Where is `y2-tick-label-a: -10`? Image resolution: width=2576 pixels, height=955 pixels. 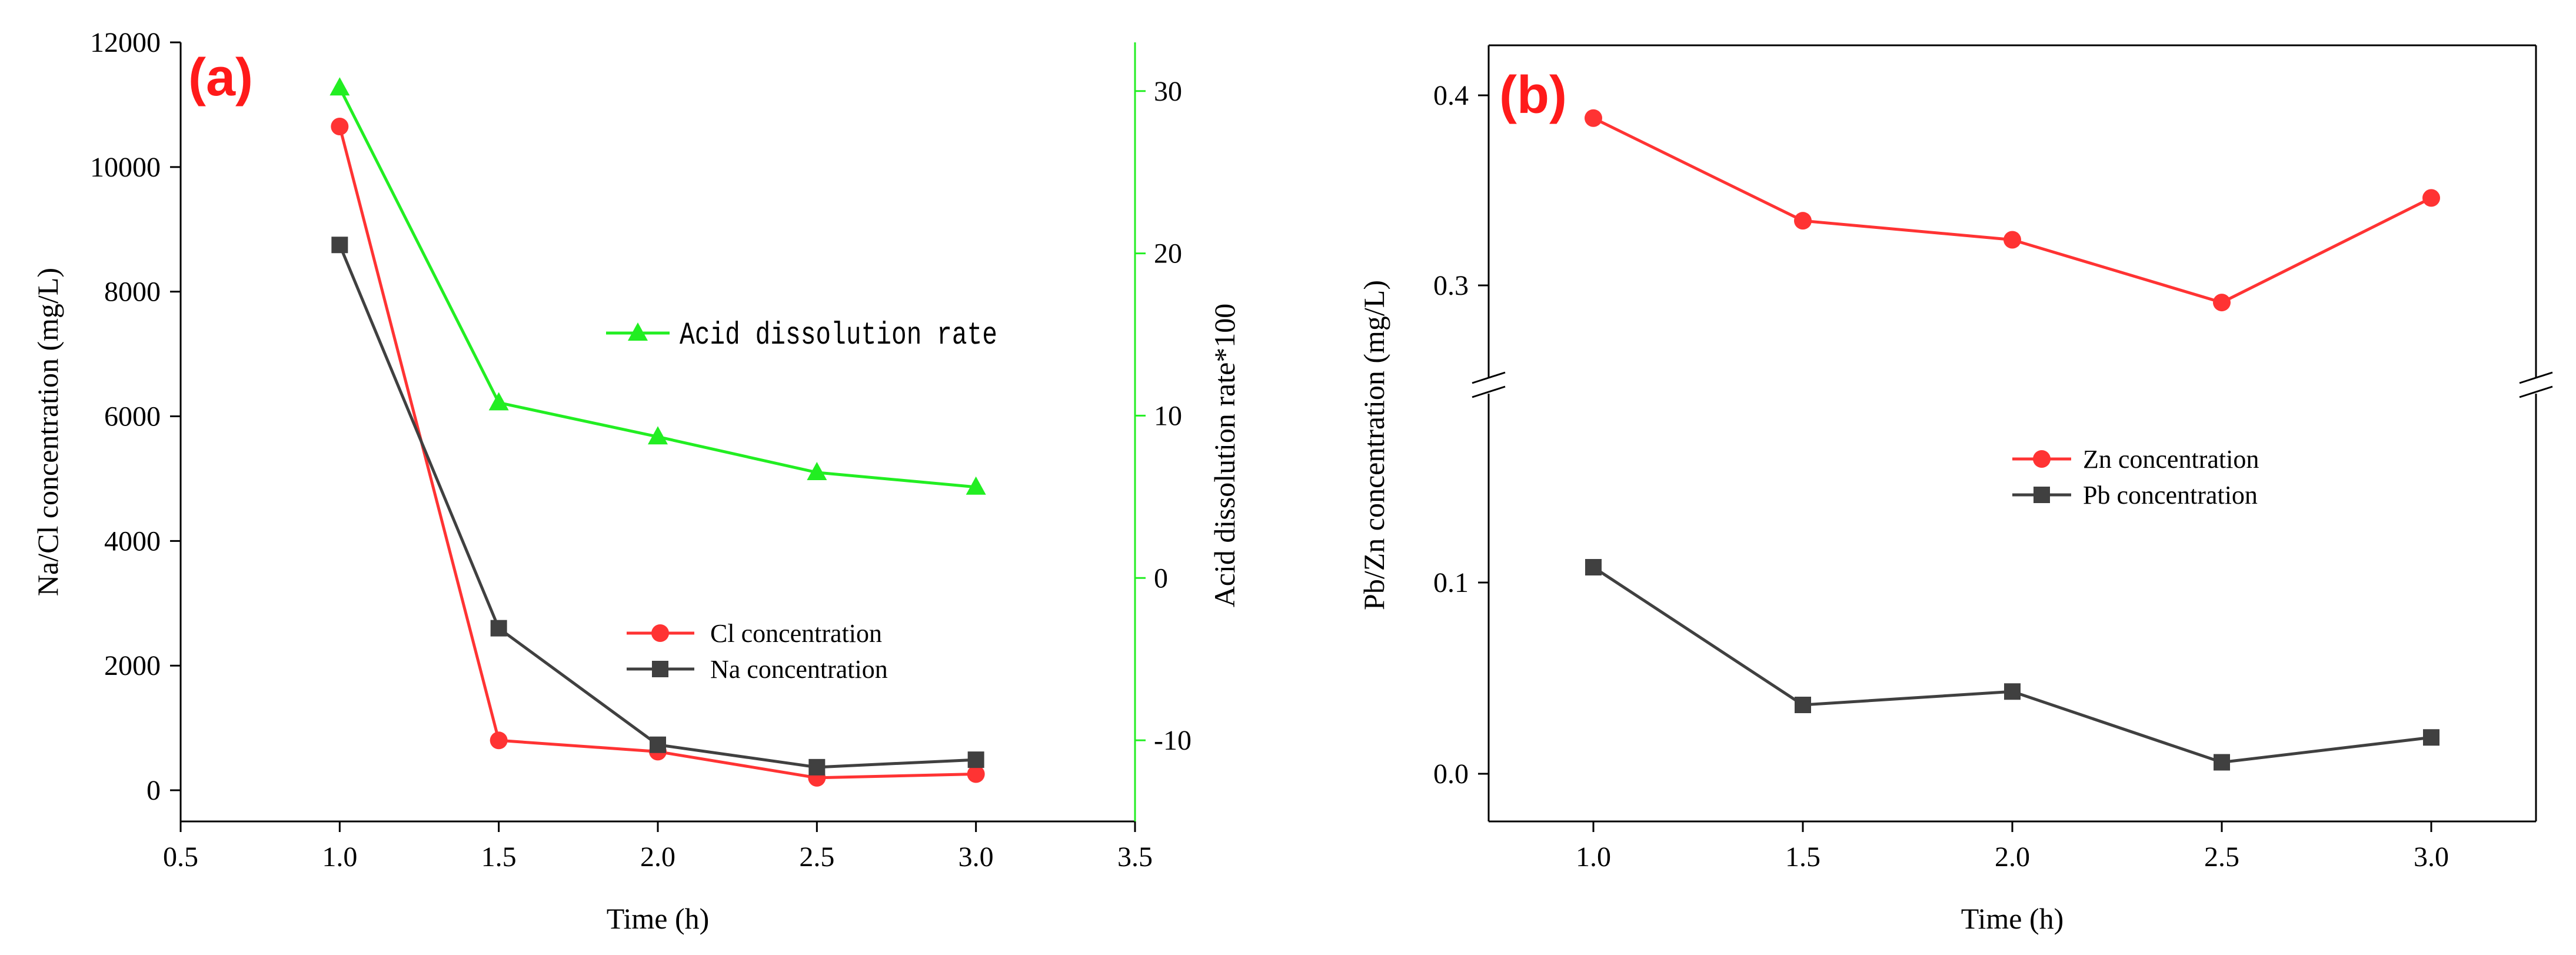
y2-tick-label-a: -10 is located at coordinates (1173, 741).